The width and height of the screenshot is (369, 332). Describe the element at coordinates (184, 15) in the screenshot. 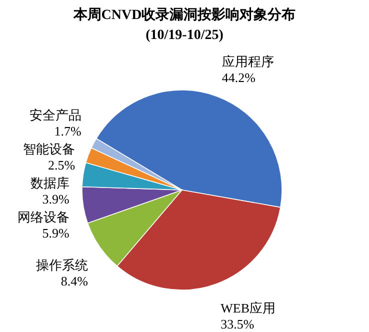

I see `title: 本周CNVD收录漏洞按影响对象分布` at that location.